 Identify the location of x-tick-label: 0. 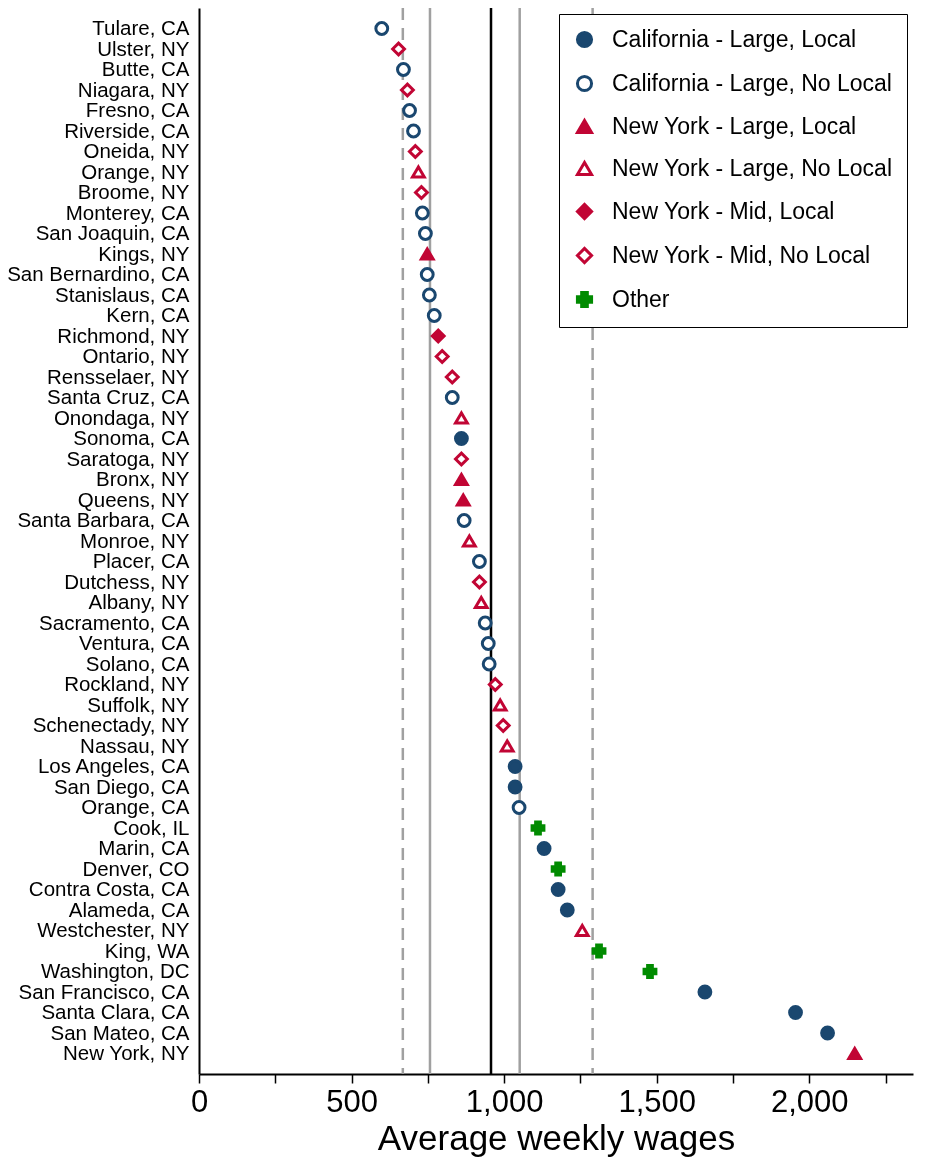
(199, 1101).